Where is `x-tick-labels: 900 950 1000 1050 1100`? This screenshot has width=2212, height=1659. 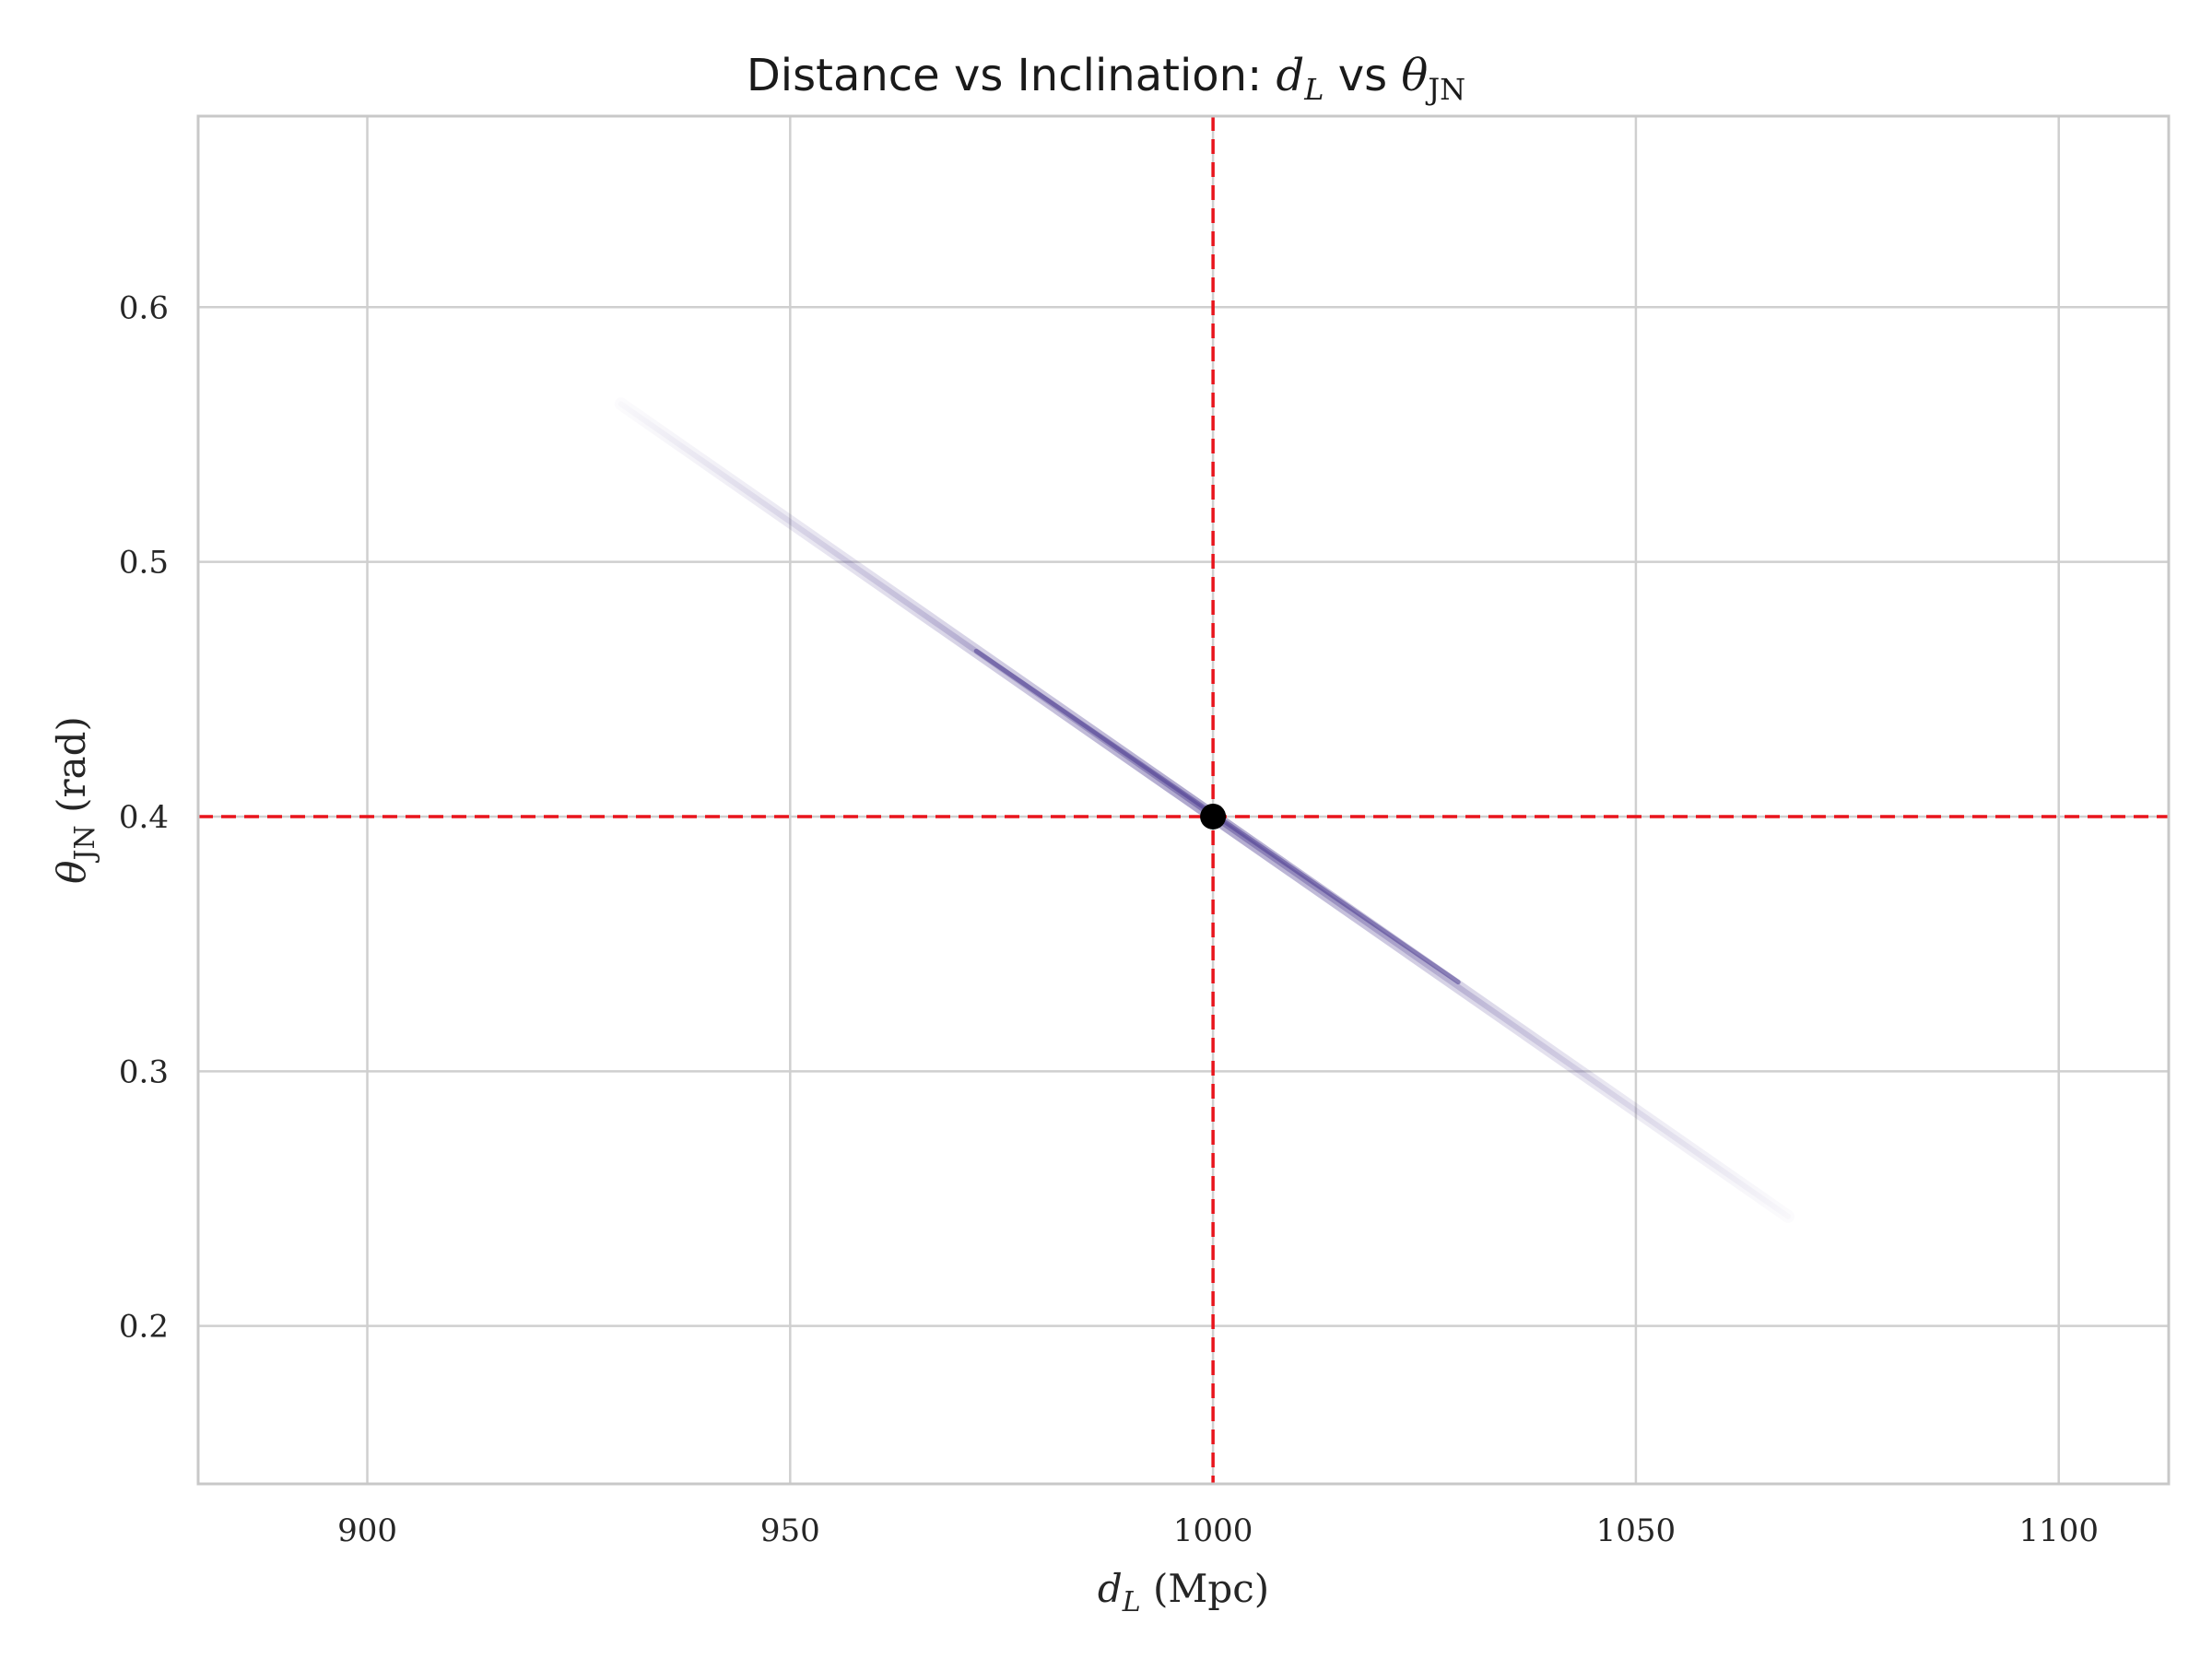
x-tick-labels: 900 950 1000 1050 1100 is located at coordinates (1218, 1530).